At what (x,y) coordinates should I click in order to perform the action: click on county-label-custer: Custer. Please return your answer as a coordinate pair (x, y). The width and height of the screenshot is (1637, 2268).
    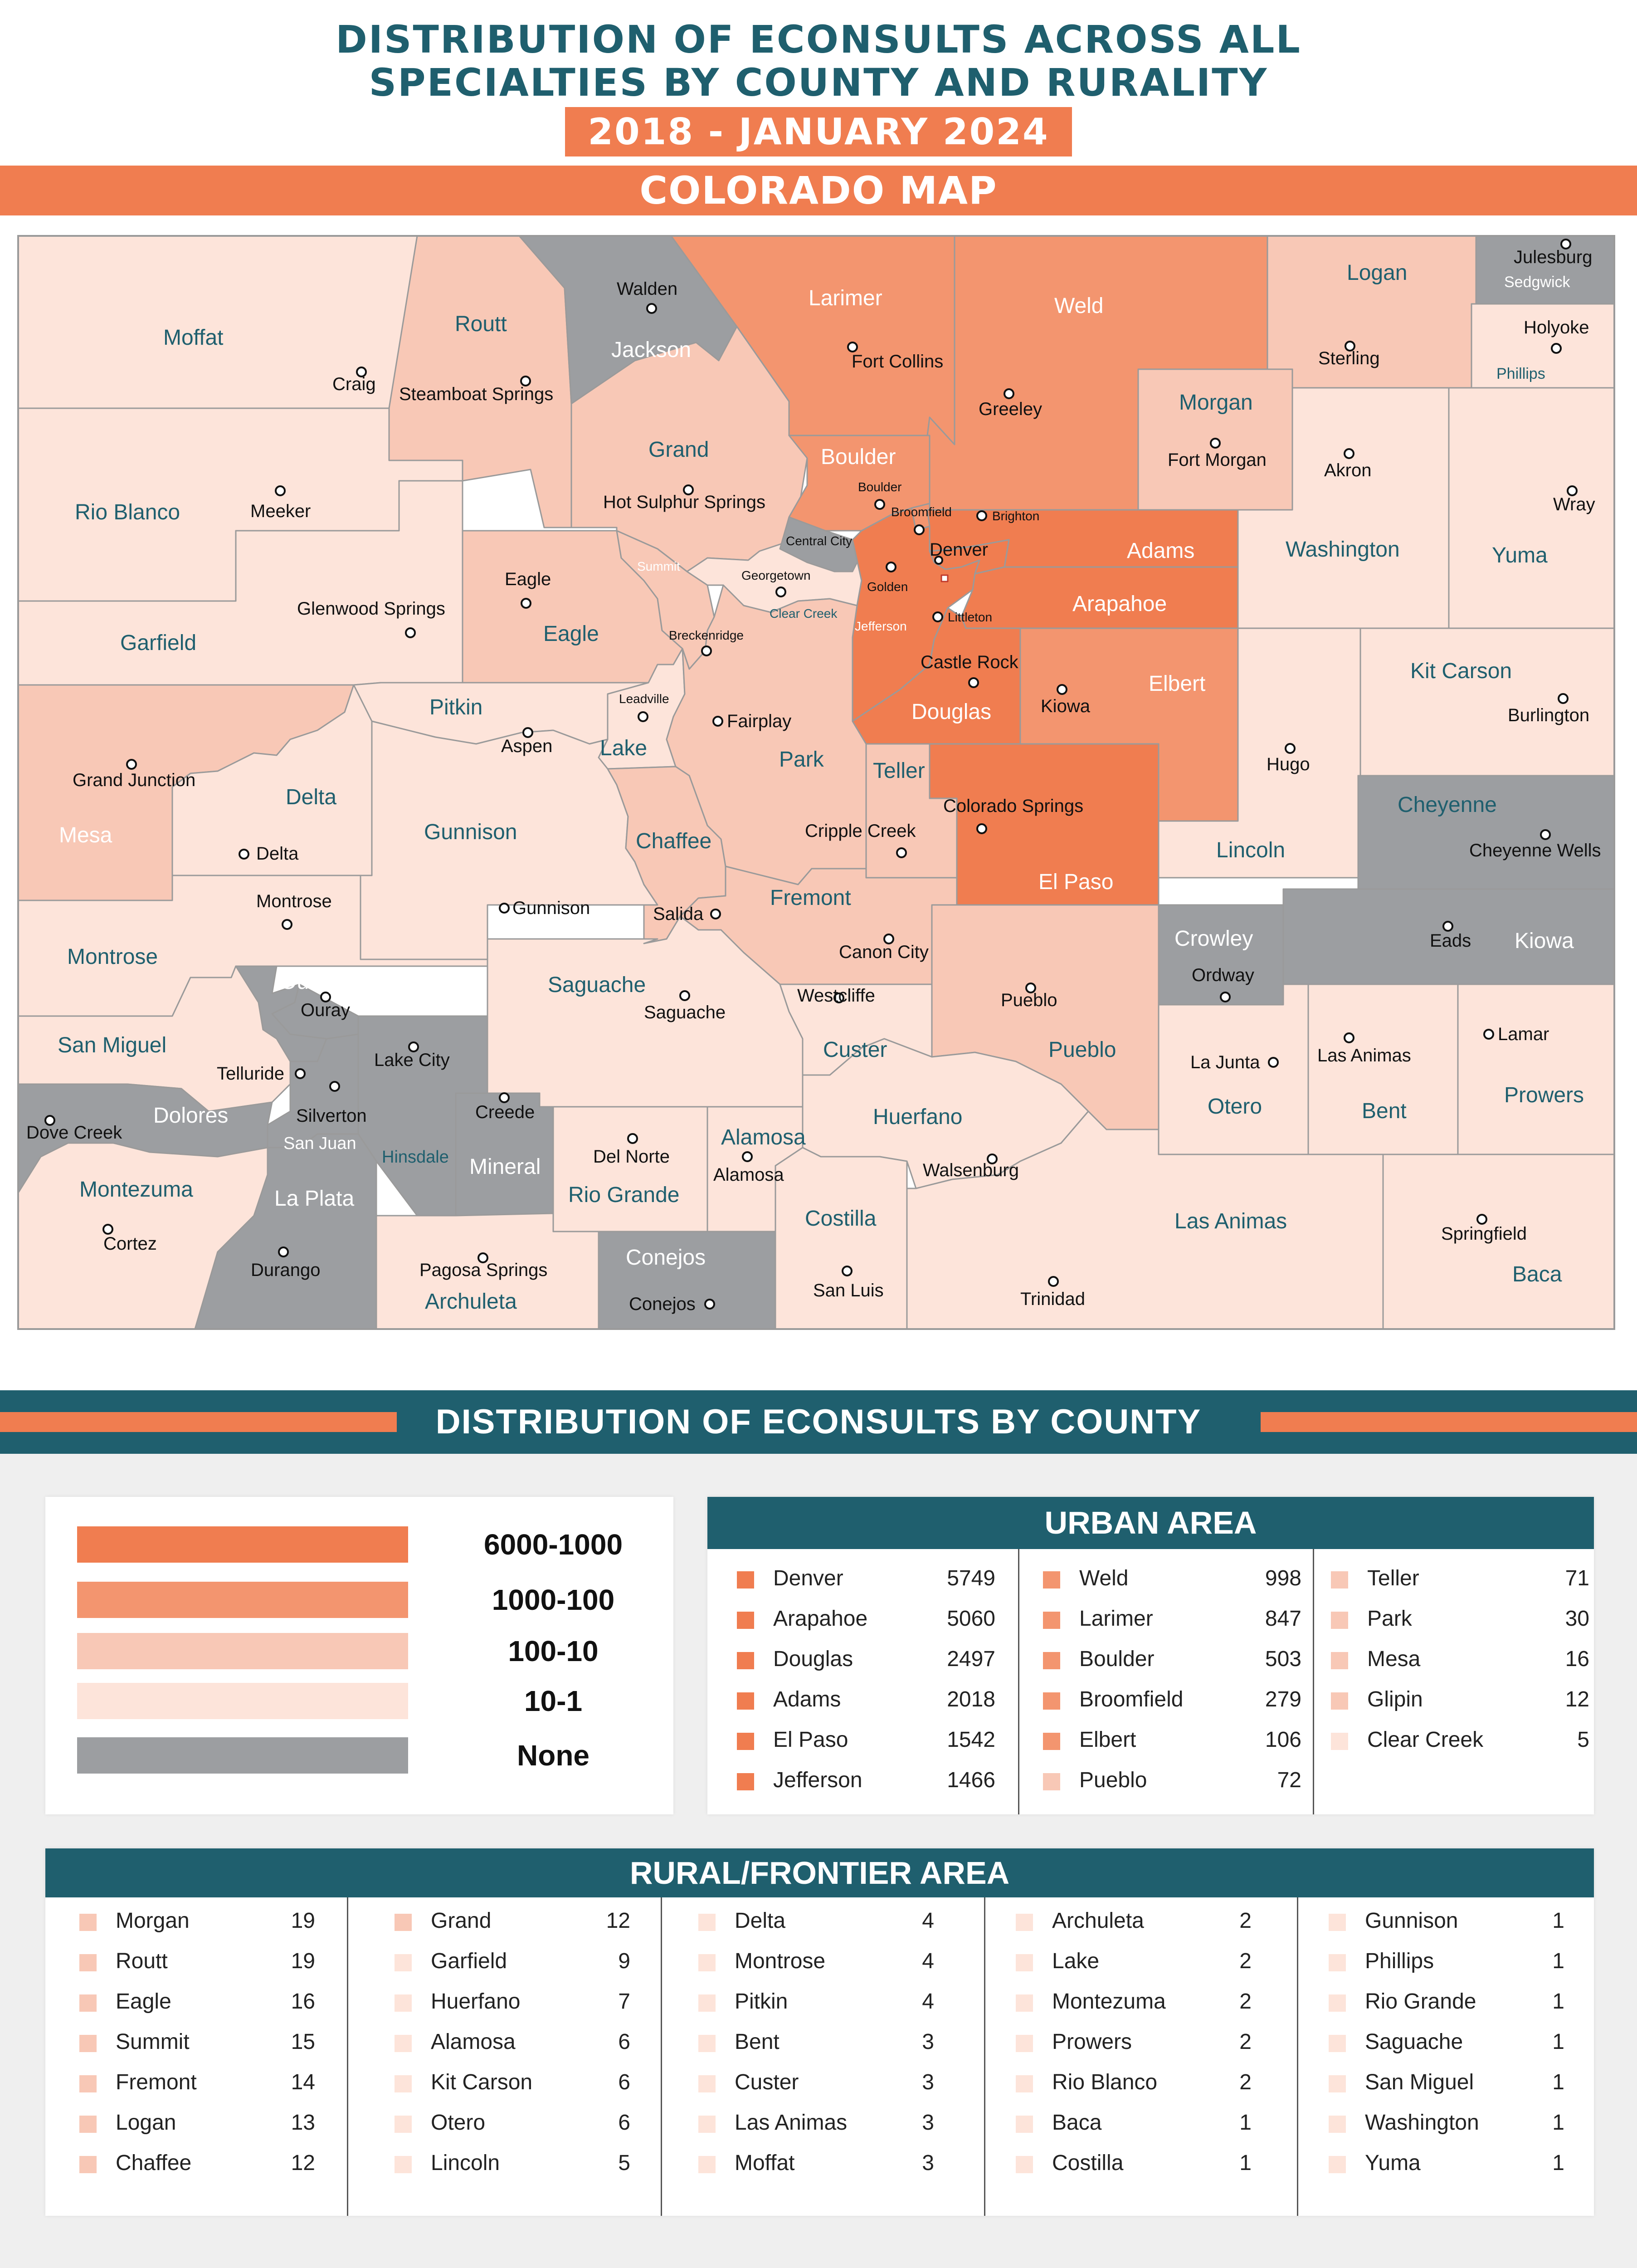
    Looking at the image, I should click on (855, 1050).